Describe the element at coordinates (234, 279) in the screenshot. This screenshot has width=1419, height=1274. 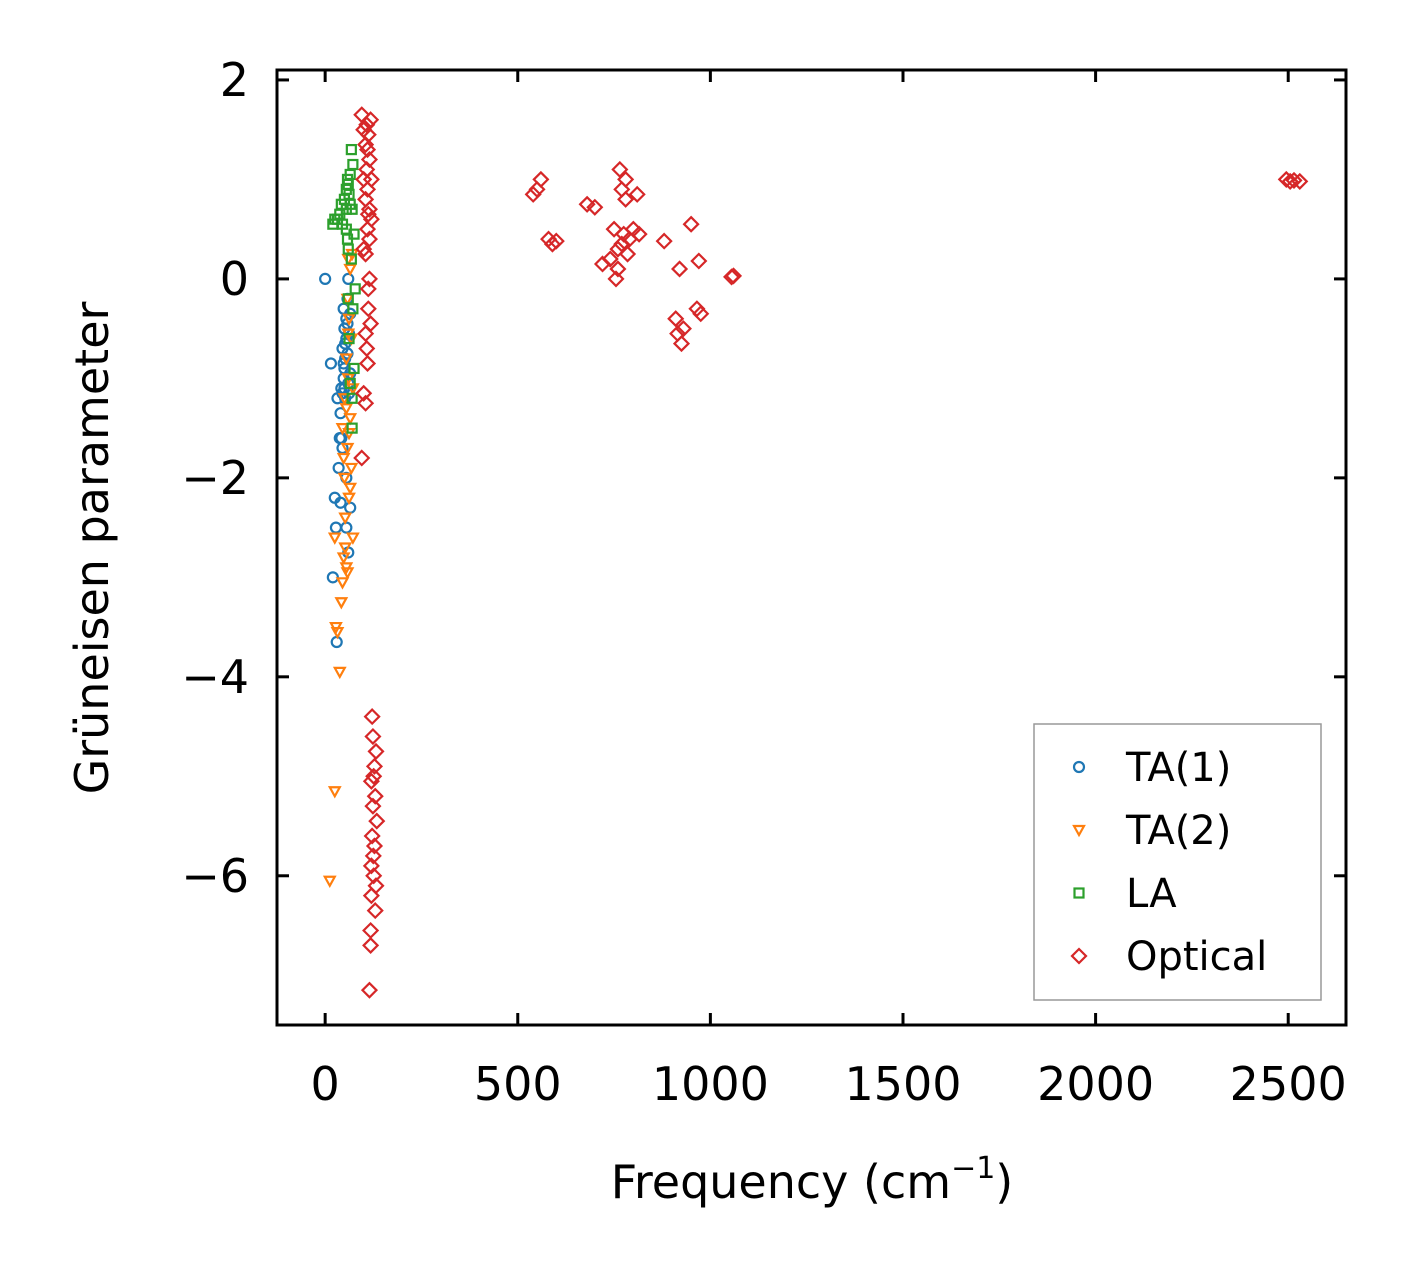
I see `y-tick-label: 0` at that location.